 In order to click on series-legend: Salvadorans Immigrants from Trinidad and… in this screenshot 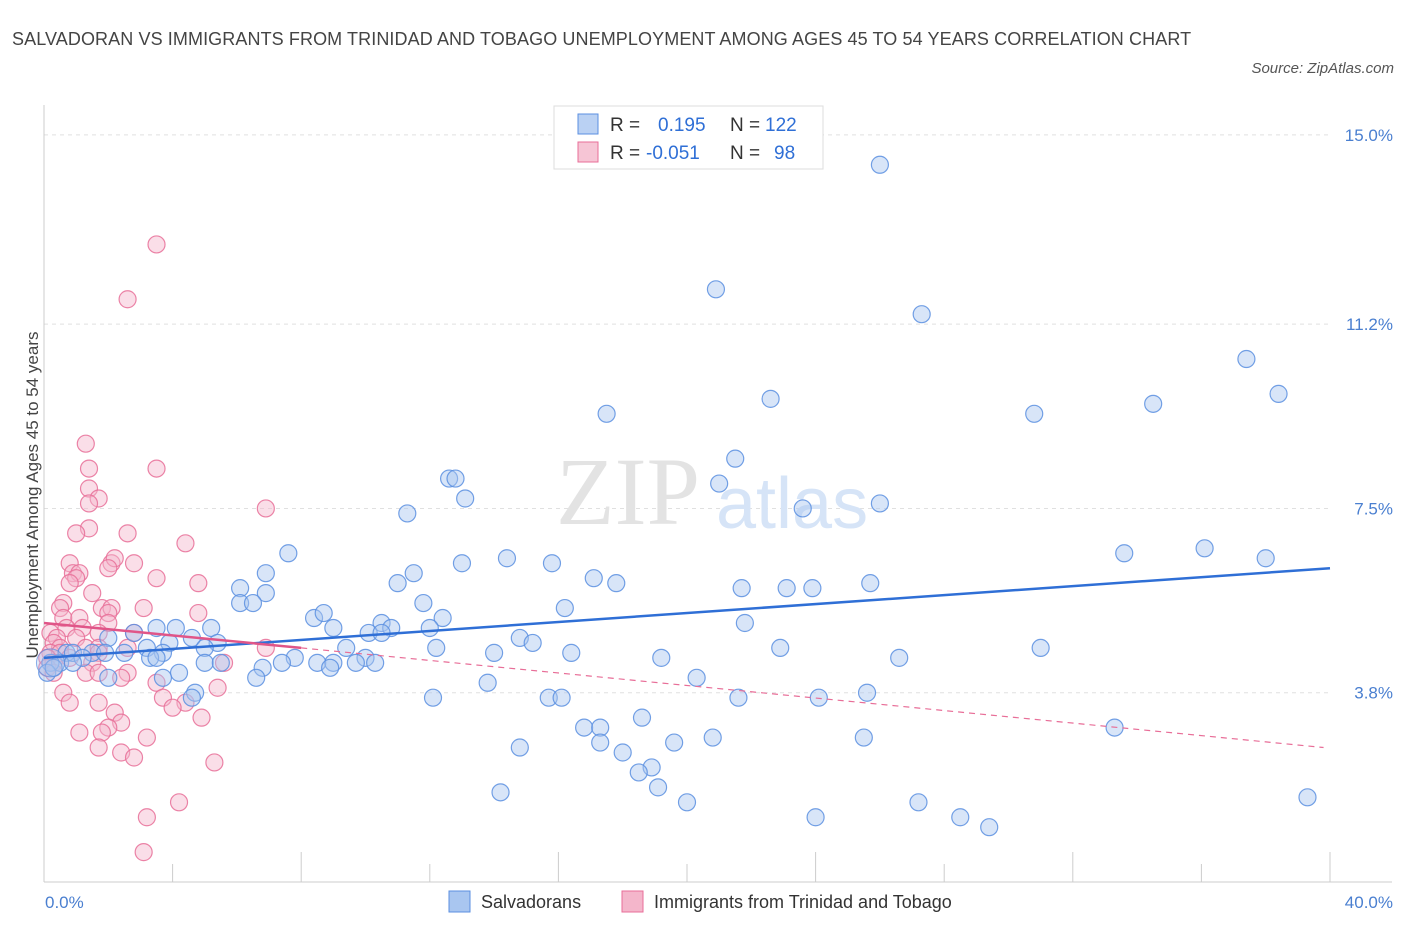, I will do `click(700, 901)`.